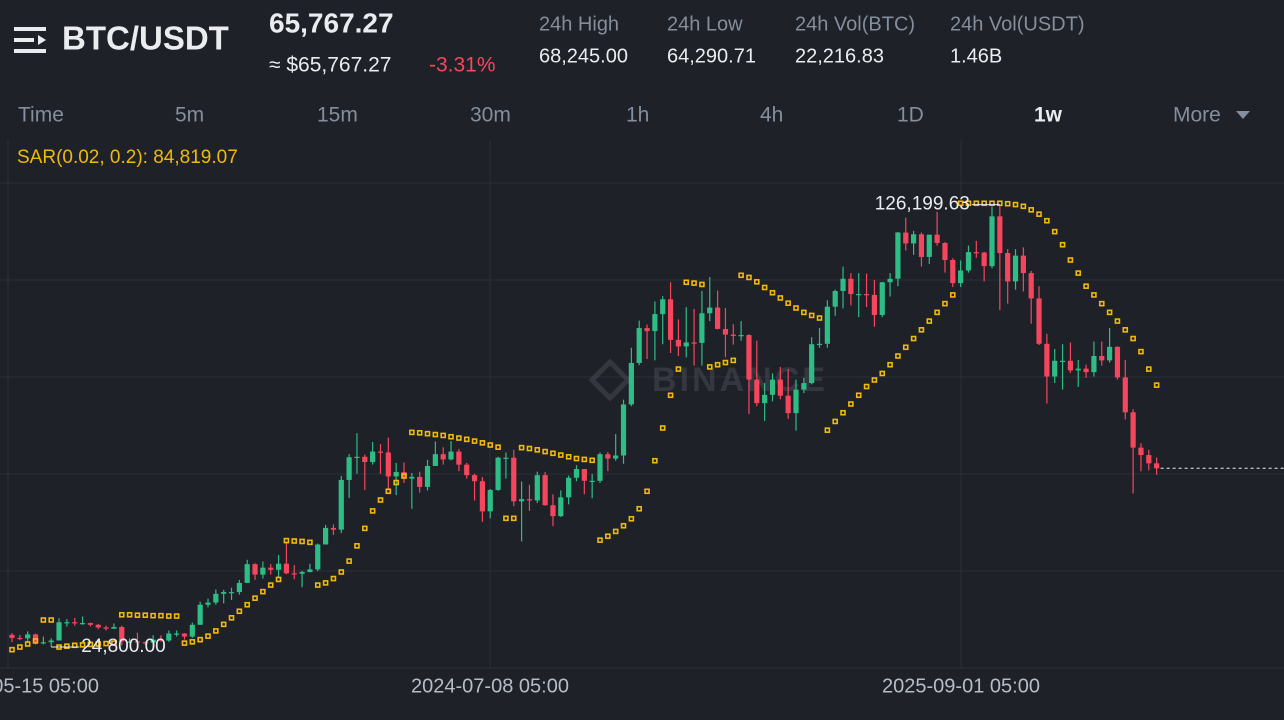 This screenshot has width=1284, height=720. What do you see at coordinates (771, 115) in the screenshot?
I see `timeframe-tab: 4h` at bounding box center [771, 115].